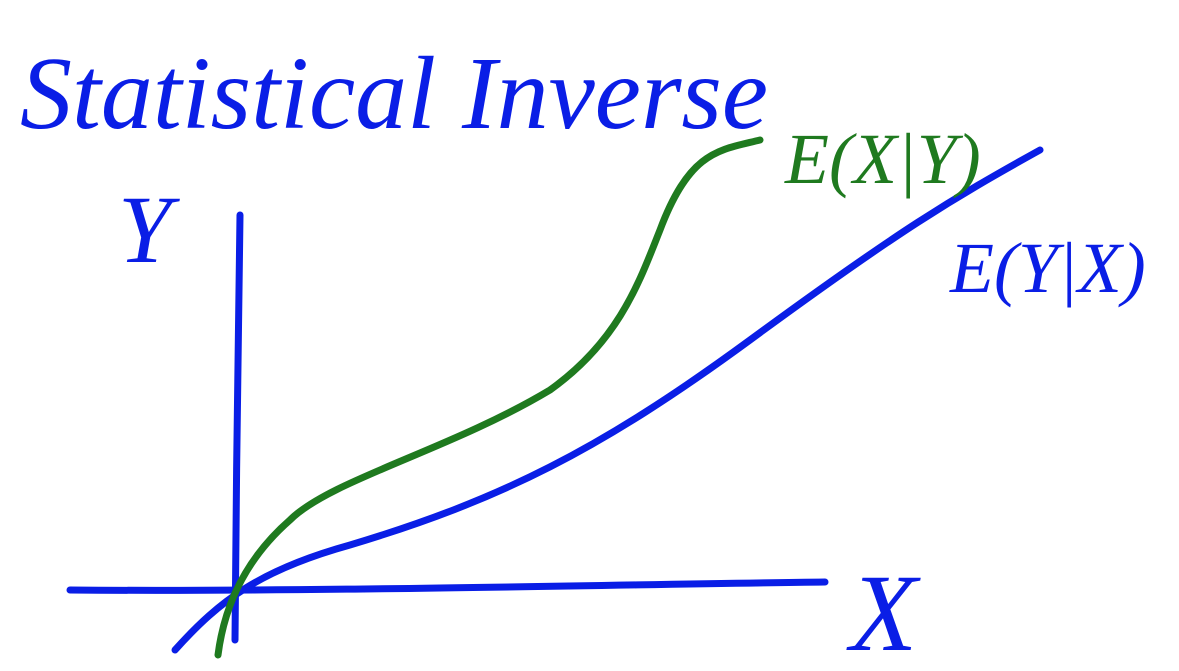 This screenshot has width=1179, height=671. Describe the element at coordinates (149, 229) in the screenshot. I see `y-axis-label: Y` at that location.